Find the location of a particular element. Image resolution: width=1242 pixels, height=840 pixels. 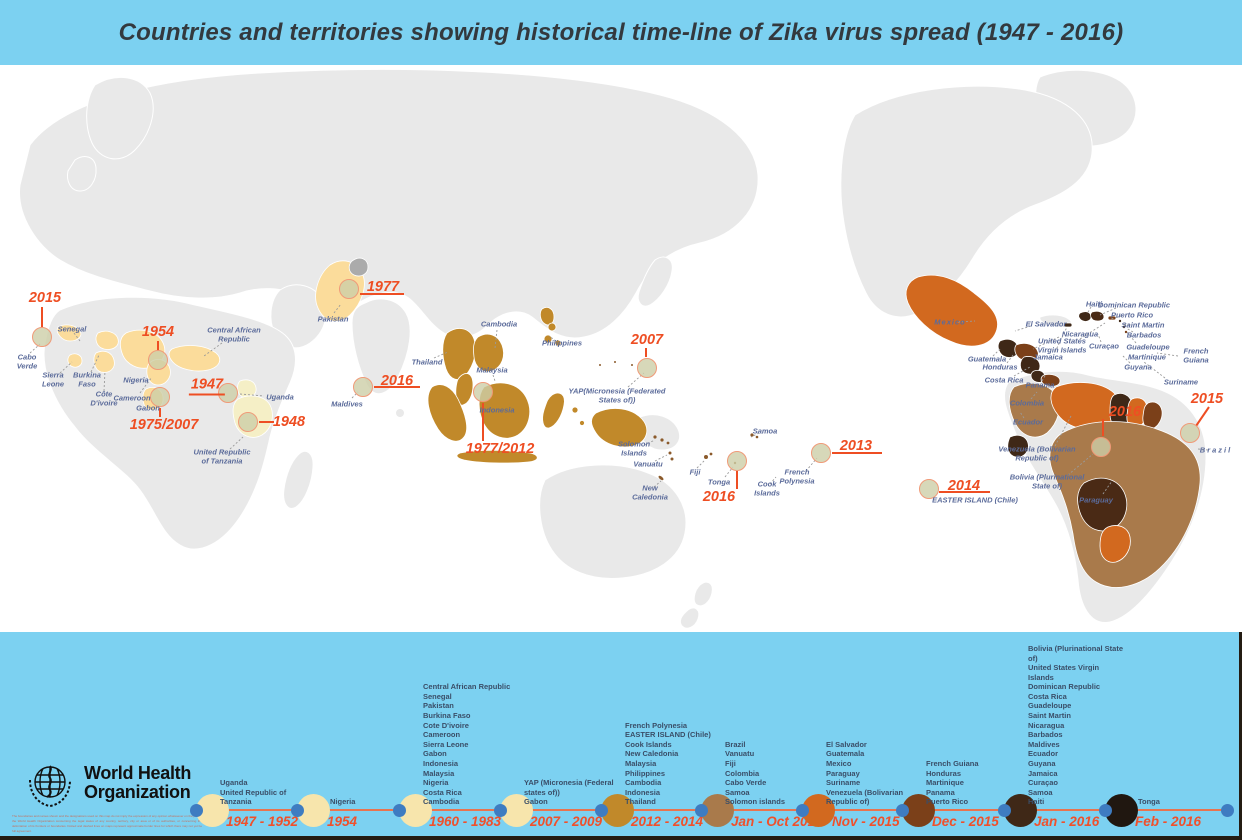

country-dominican-republic is located at coordinates (1097, 316).